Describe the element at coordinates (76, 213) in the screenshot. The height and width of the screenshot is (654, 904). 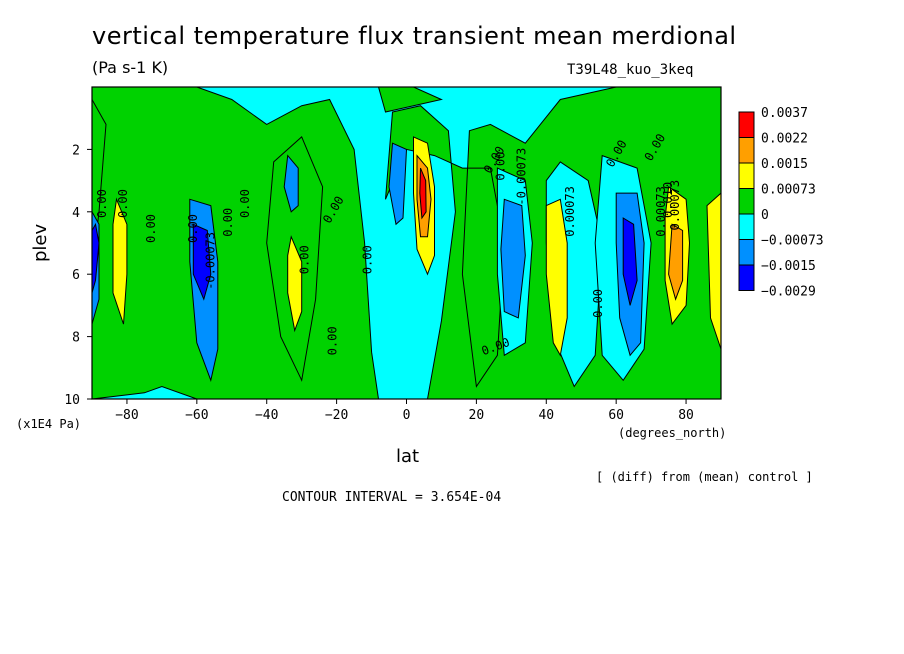
I see `y-tick-label: 4` at that location.